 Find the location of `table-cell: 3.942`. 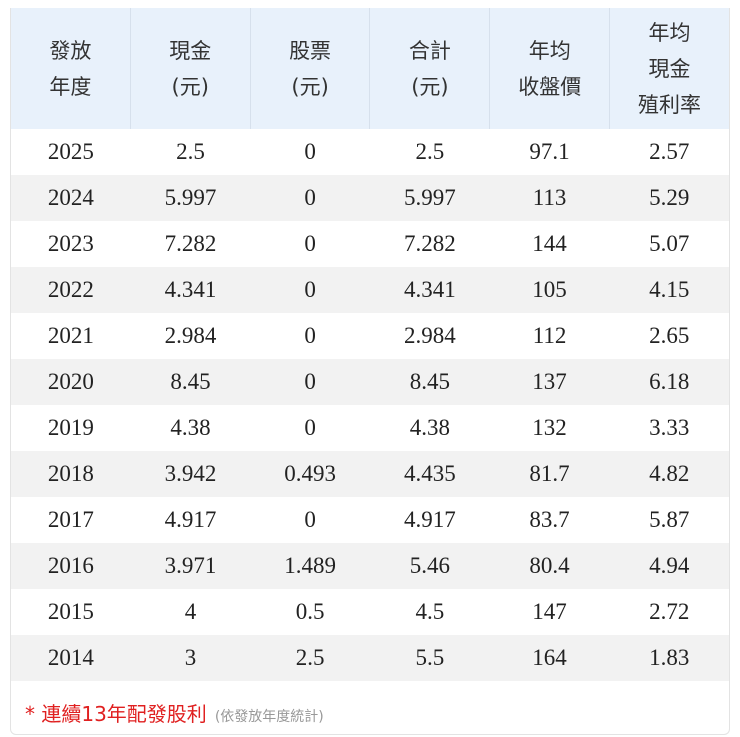

table-cell: 3.942 is located at coordinates (190, 473).